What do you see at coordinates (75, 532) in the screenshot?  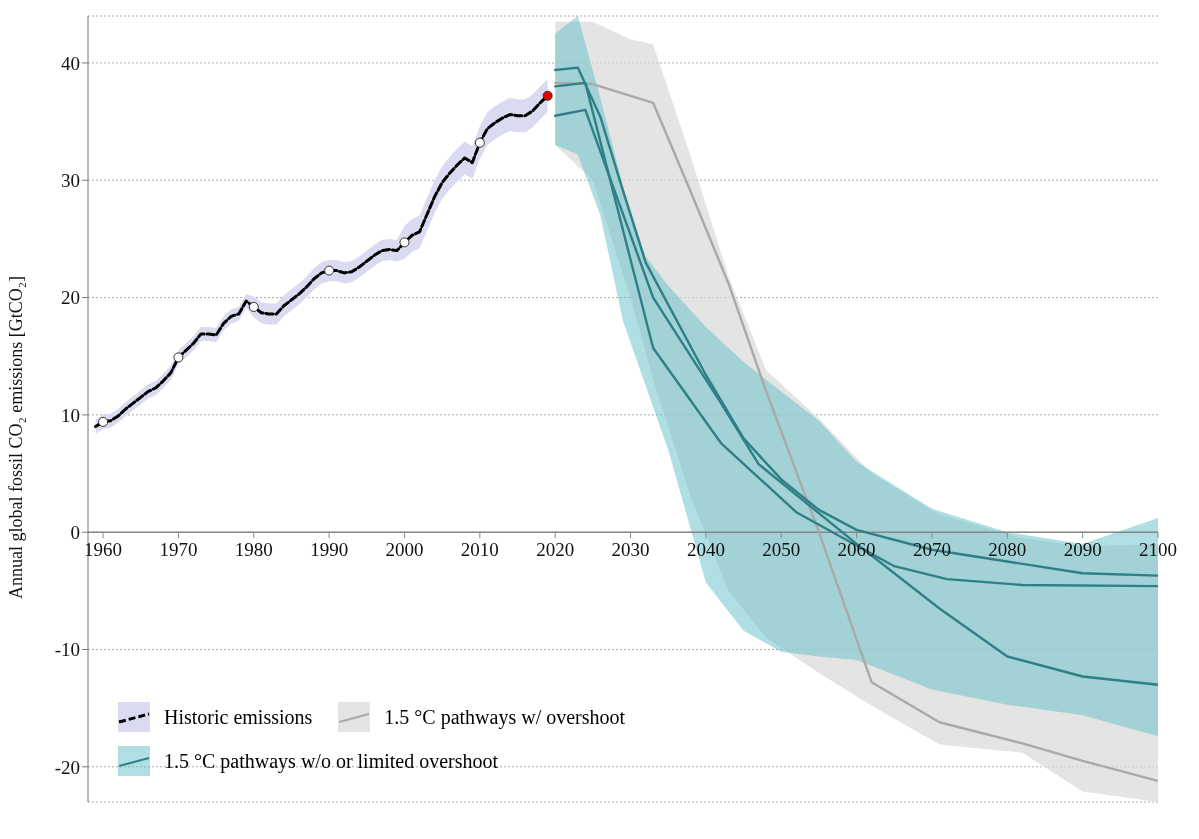 I see `y-tick-label: 0` at bounding box center [75, 532].